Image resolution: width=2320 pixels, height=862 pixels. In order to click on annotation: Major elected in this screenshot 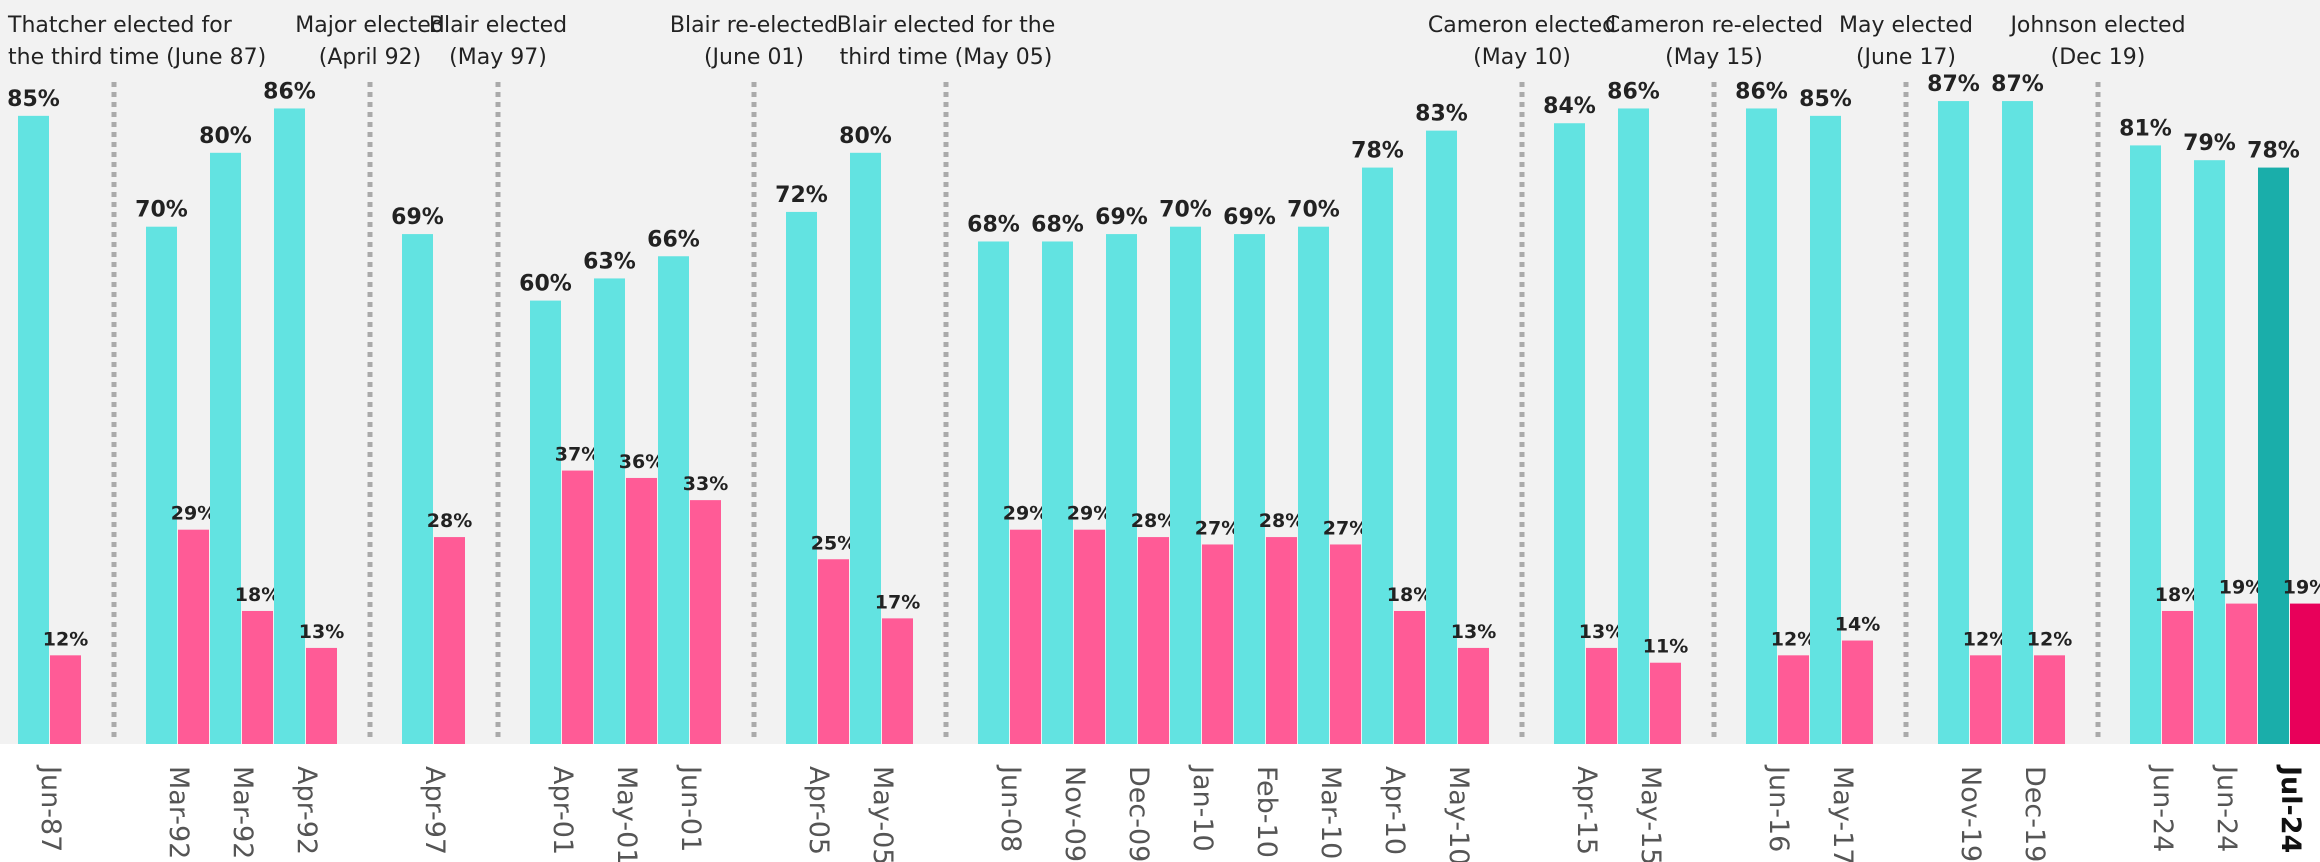, I will do `click(369, 25)`.